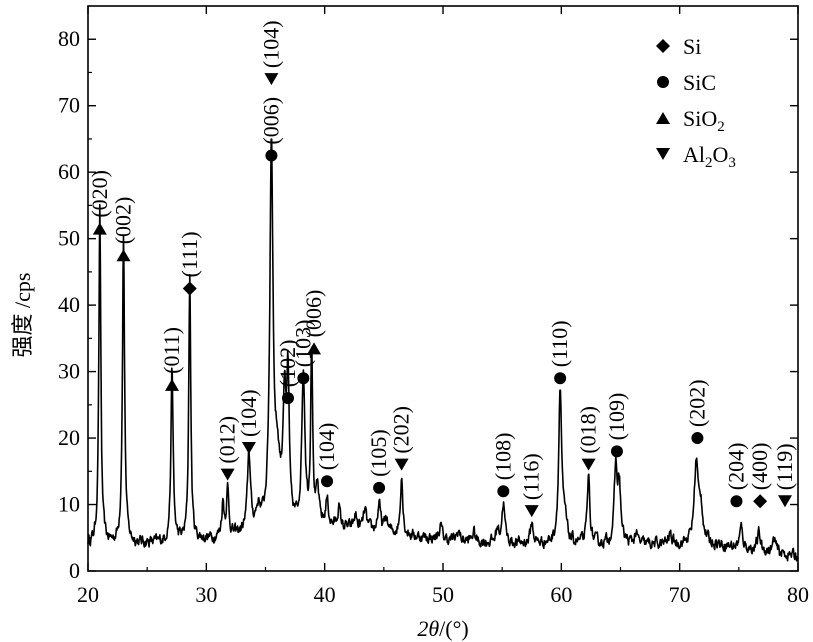 The height and width of the screenshot is (642, 813). I want to click on y-axis-label: 强度 /cps, so click(22, 315).